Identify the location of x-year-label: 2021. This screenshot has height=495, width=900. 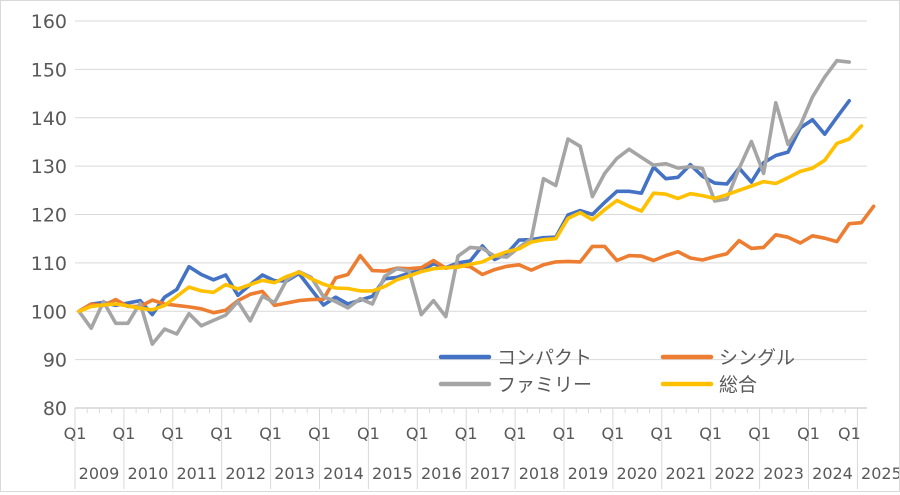
(685, 473).